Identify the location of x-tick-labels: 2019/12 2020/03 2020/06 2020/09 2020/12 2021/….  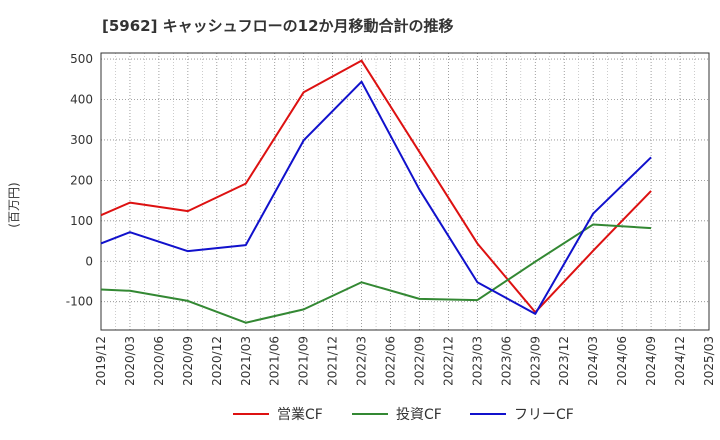
(405, 361).